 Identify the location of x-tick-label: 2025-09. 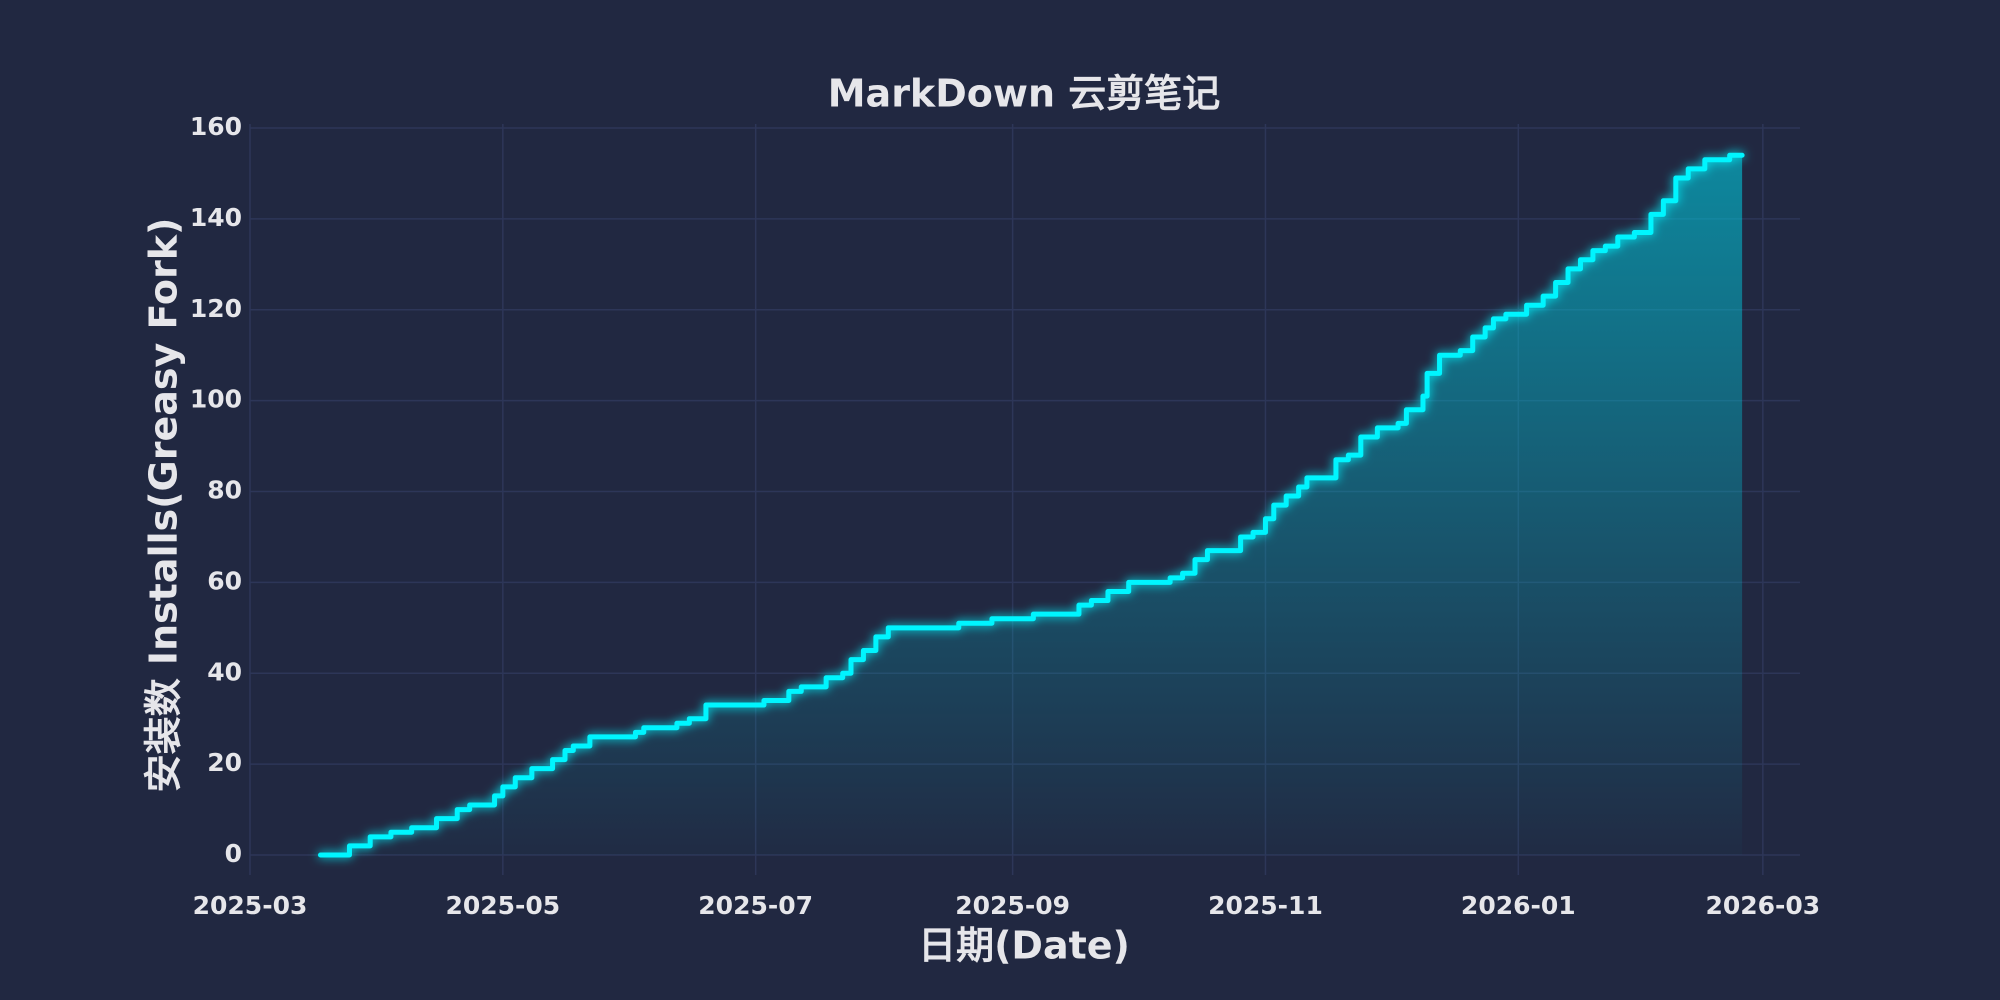
(1012, 905).